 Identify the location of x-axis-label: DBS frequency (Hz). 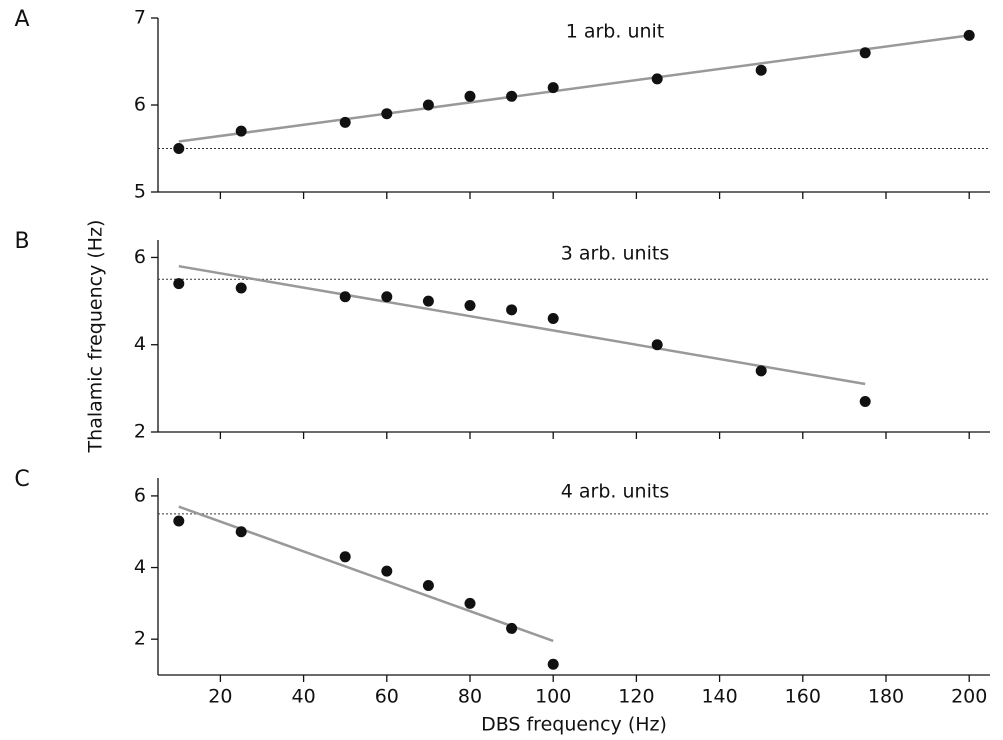
(574, 725).